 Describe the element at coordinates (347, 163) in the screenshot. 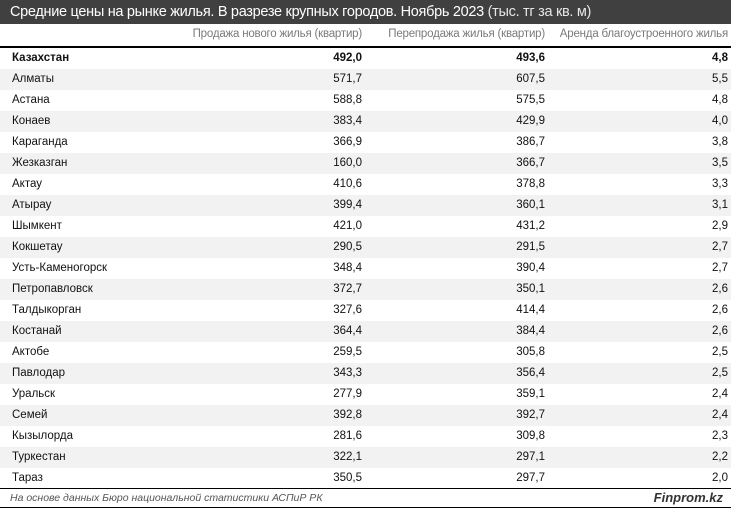

I see `cell-new: 160,0` at that location.